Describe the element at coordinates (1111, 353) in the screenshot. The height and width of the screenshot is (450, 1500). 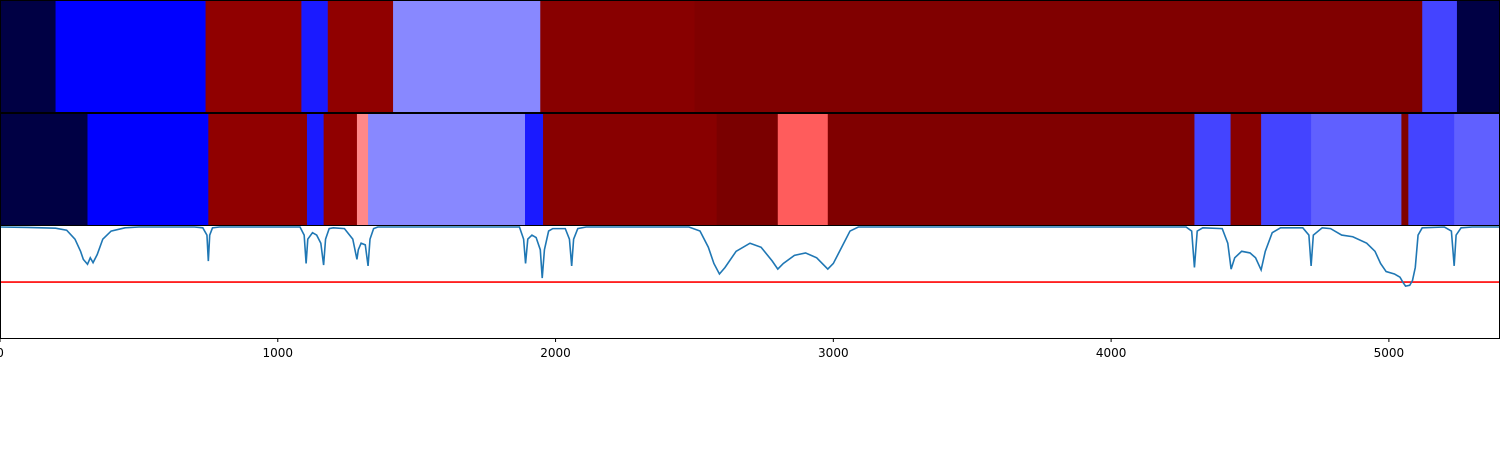
I see `x-tick-label-4000: 4000` at that location.